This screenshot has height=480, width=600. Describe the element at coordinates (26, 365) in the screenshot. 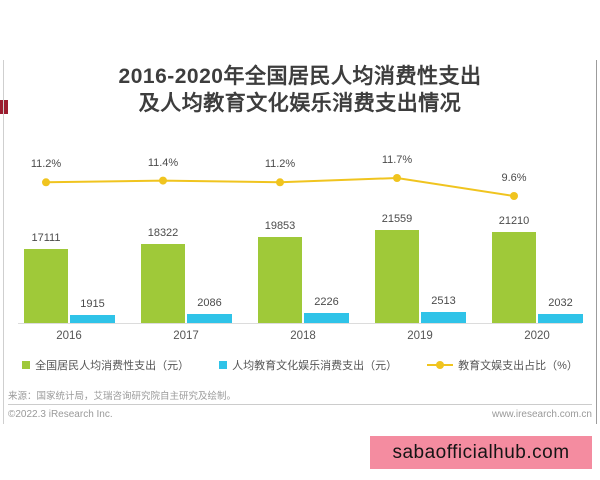

I see `green-swatch-icon` at that location.